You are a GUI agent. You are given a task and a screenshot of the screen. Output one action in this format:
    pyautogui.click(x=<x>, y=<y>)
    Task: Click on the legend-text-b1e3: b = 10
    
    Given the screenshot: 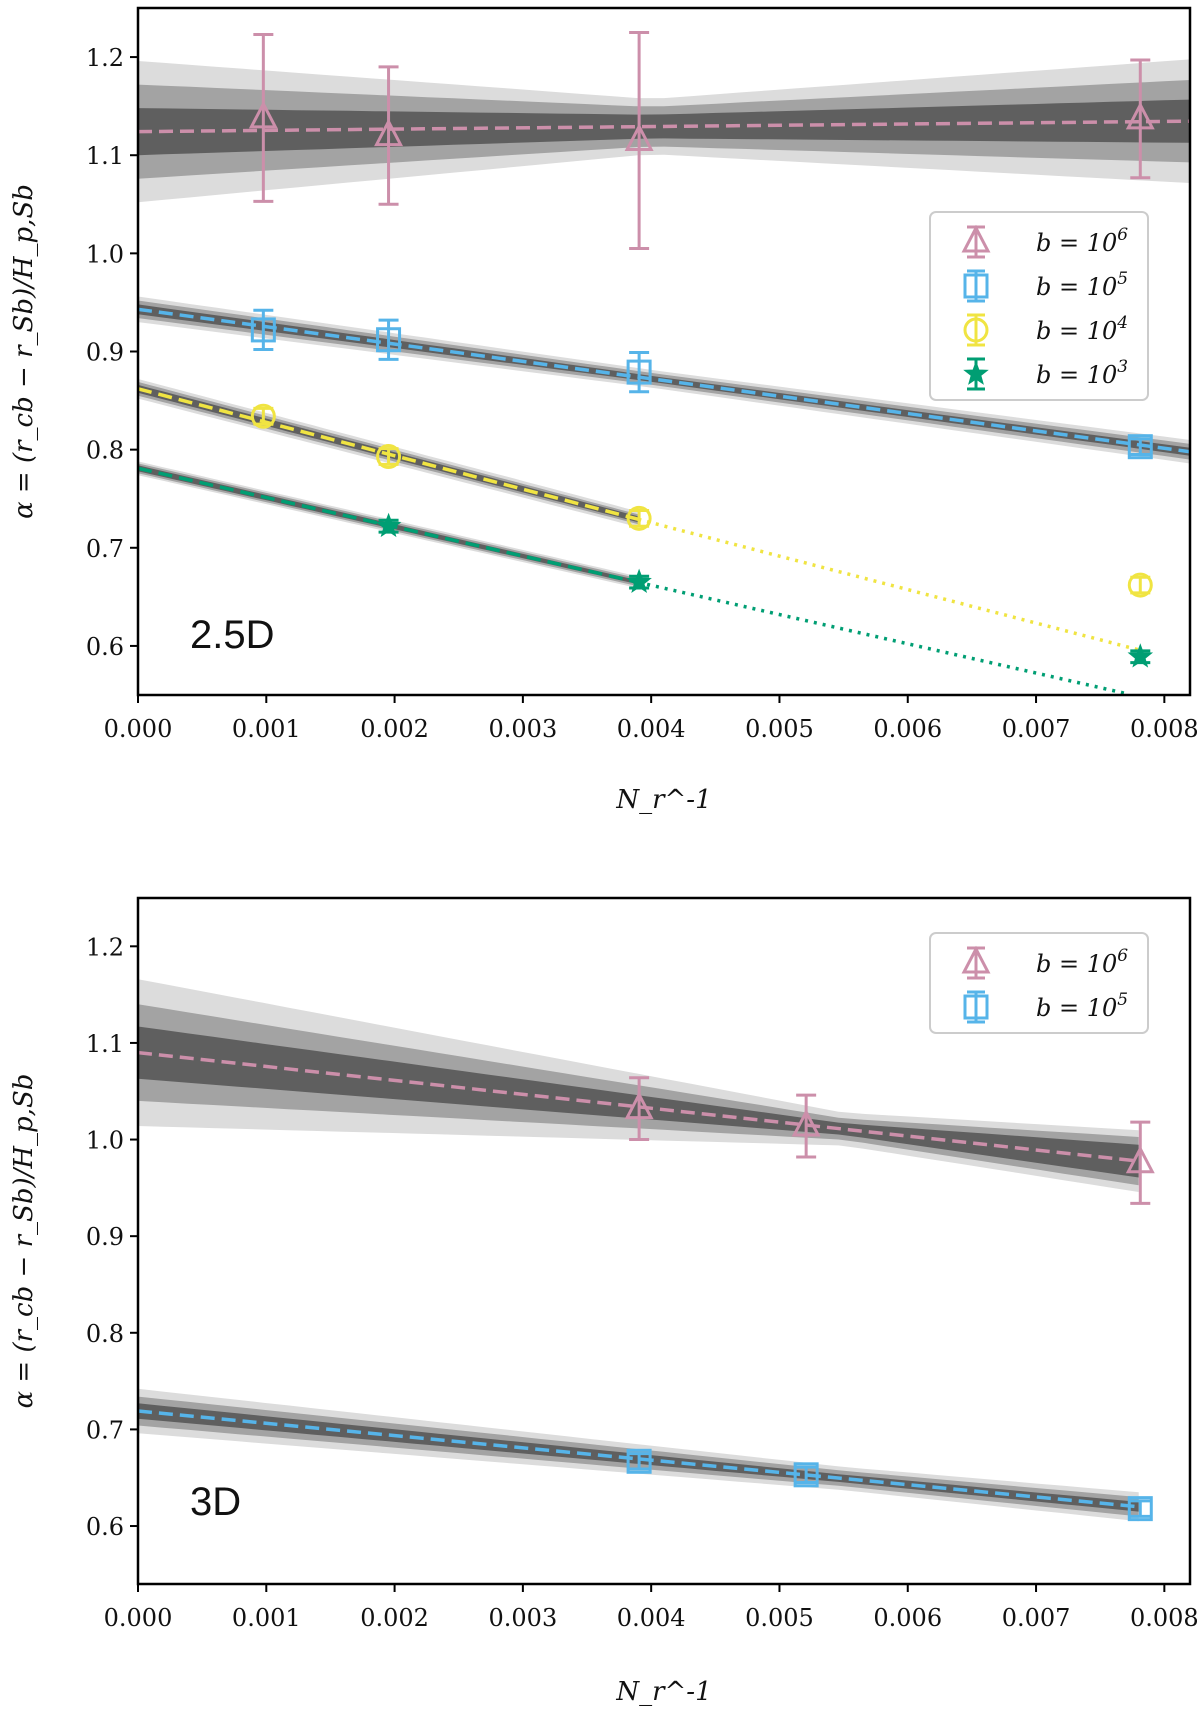 What is the action you would take?
    pyautogui.click(x=1076, y=375)
    